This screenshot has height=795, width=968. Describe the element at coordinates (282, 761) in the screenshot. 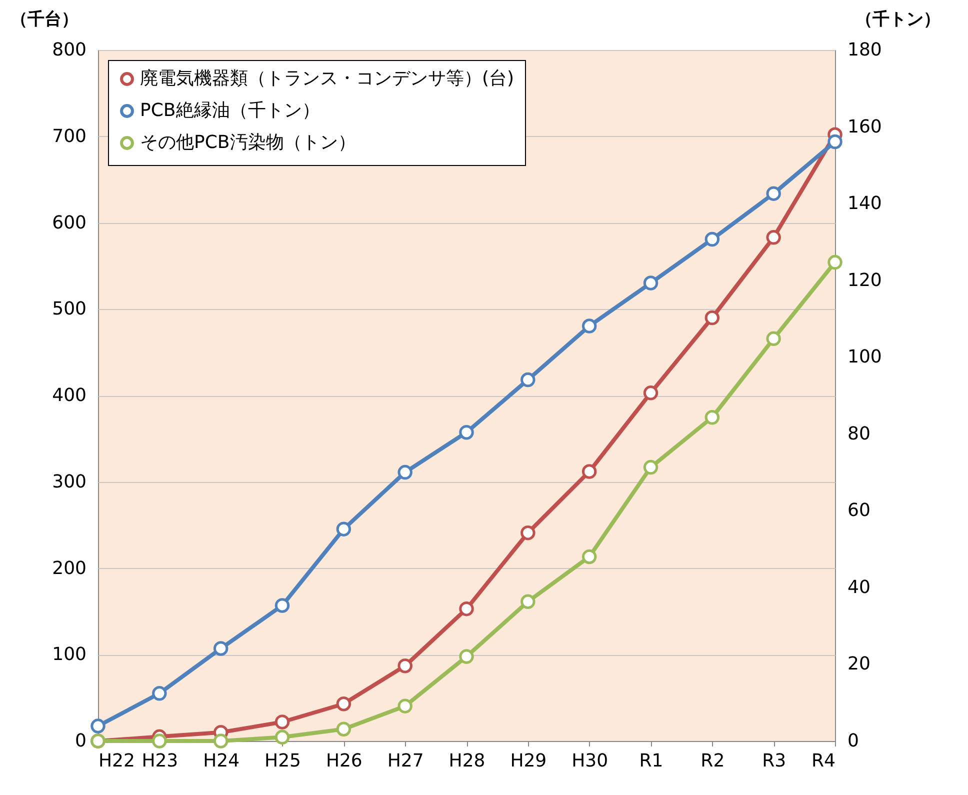

I see `x-tick-label: H25` at that location.